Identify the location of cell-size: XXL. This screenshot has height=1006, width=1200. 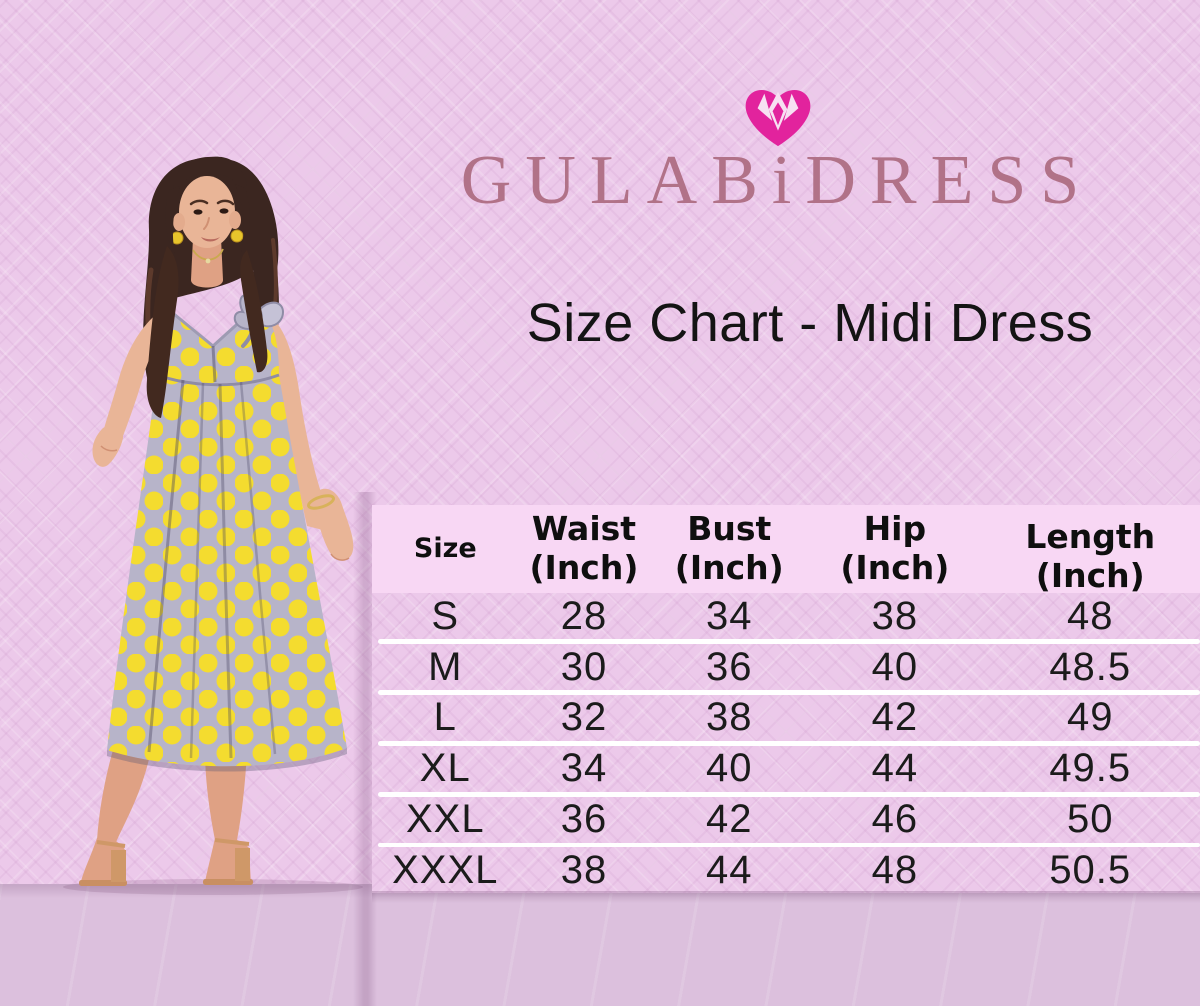
(445, 819).